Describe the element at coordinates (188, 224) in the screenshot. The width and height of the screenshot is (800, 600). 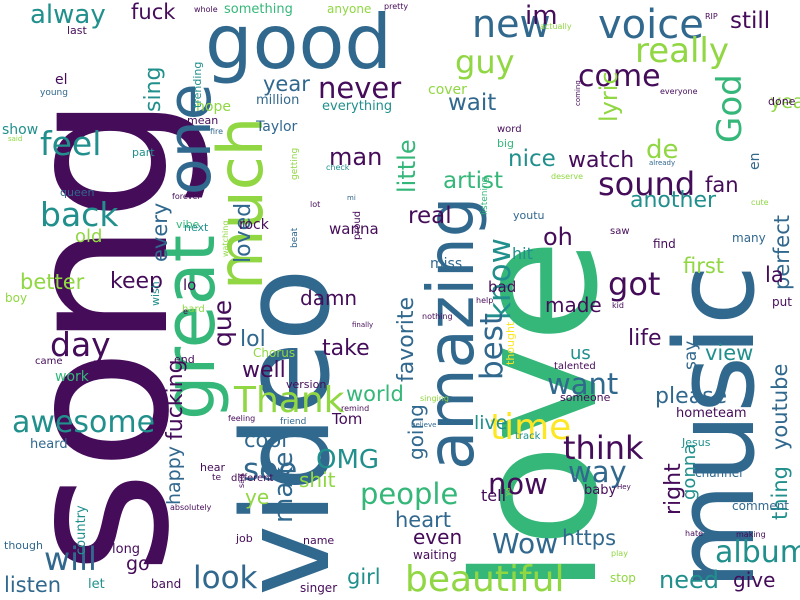
I see `cloud-word: vibe` at that location.